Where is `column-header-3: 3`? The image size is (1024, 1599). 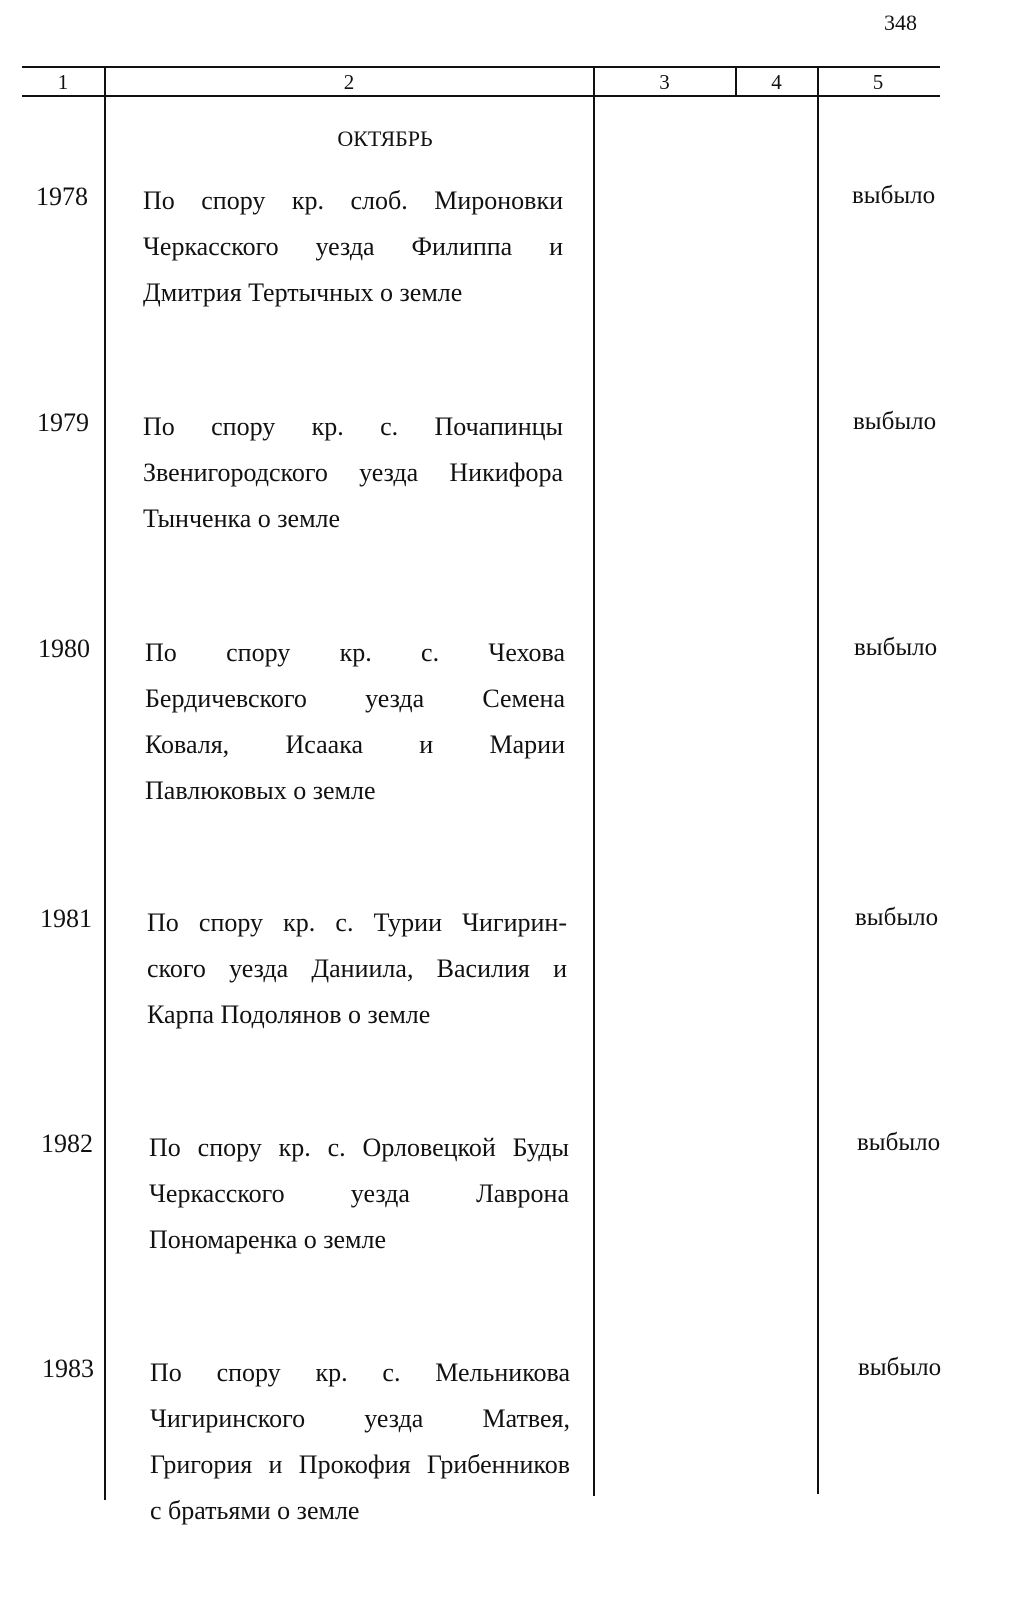 column-header-3: 3 is located at coordinates (664, 82).